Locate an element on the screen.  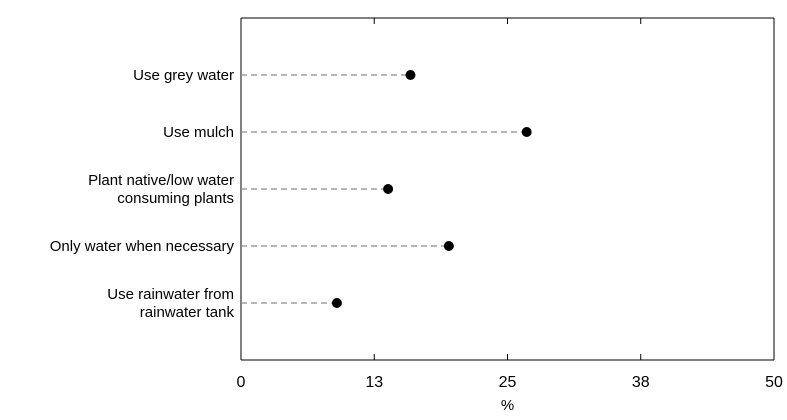
category-label-2: Plant native/low water consuming plants is located at coordinates (161, 189).